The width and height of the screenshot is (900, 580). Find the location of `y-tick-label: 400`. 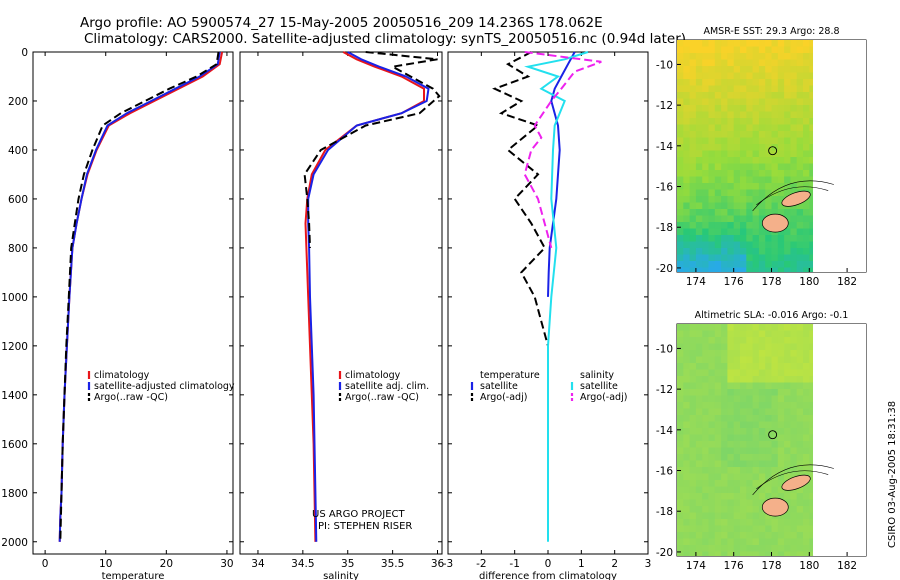

y-tick-label: 400 is located at coordinates (18, 151).